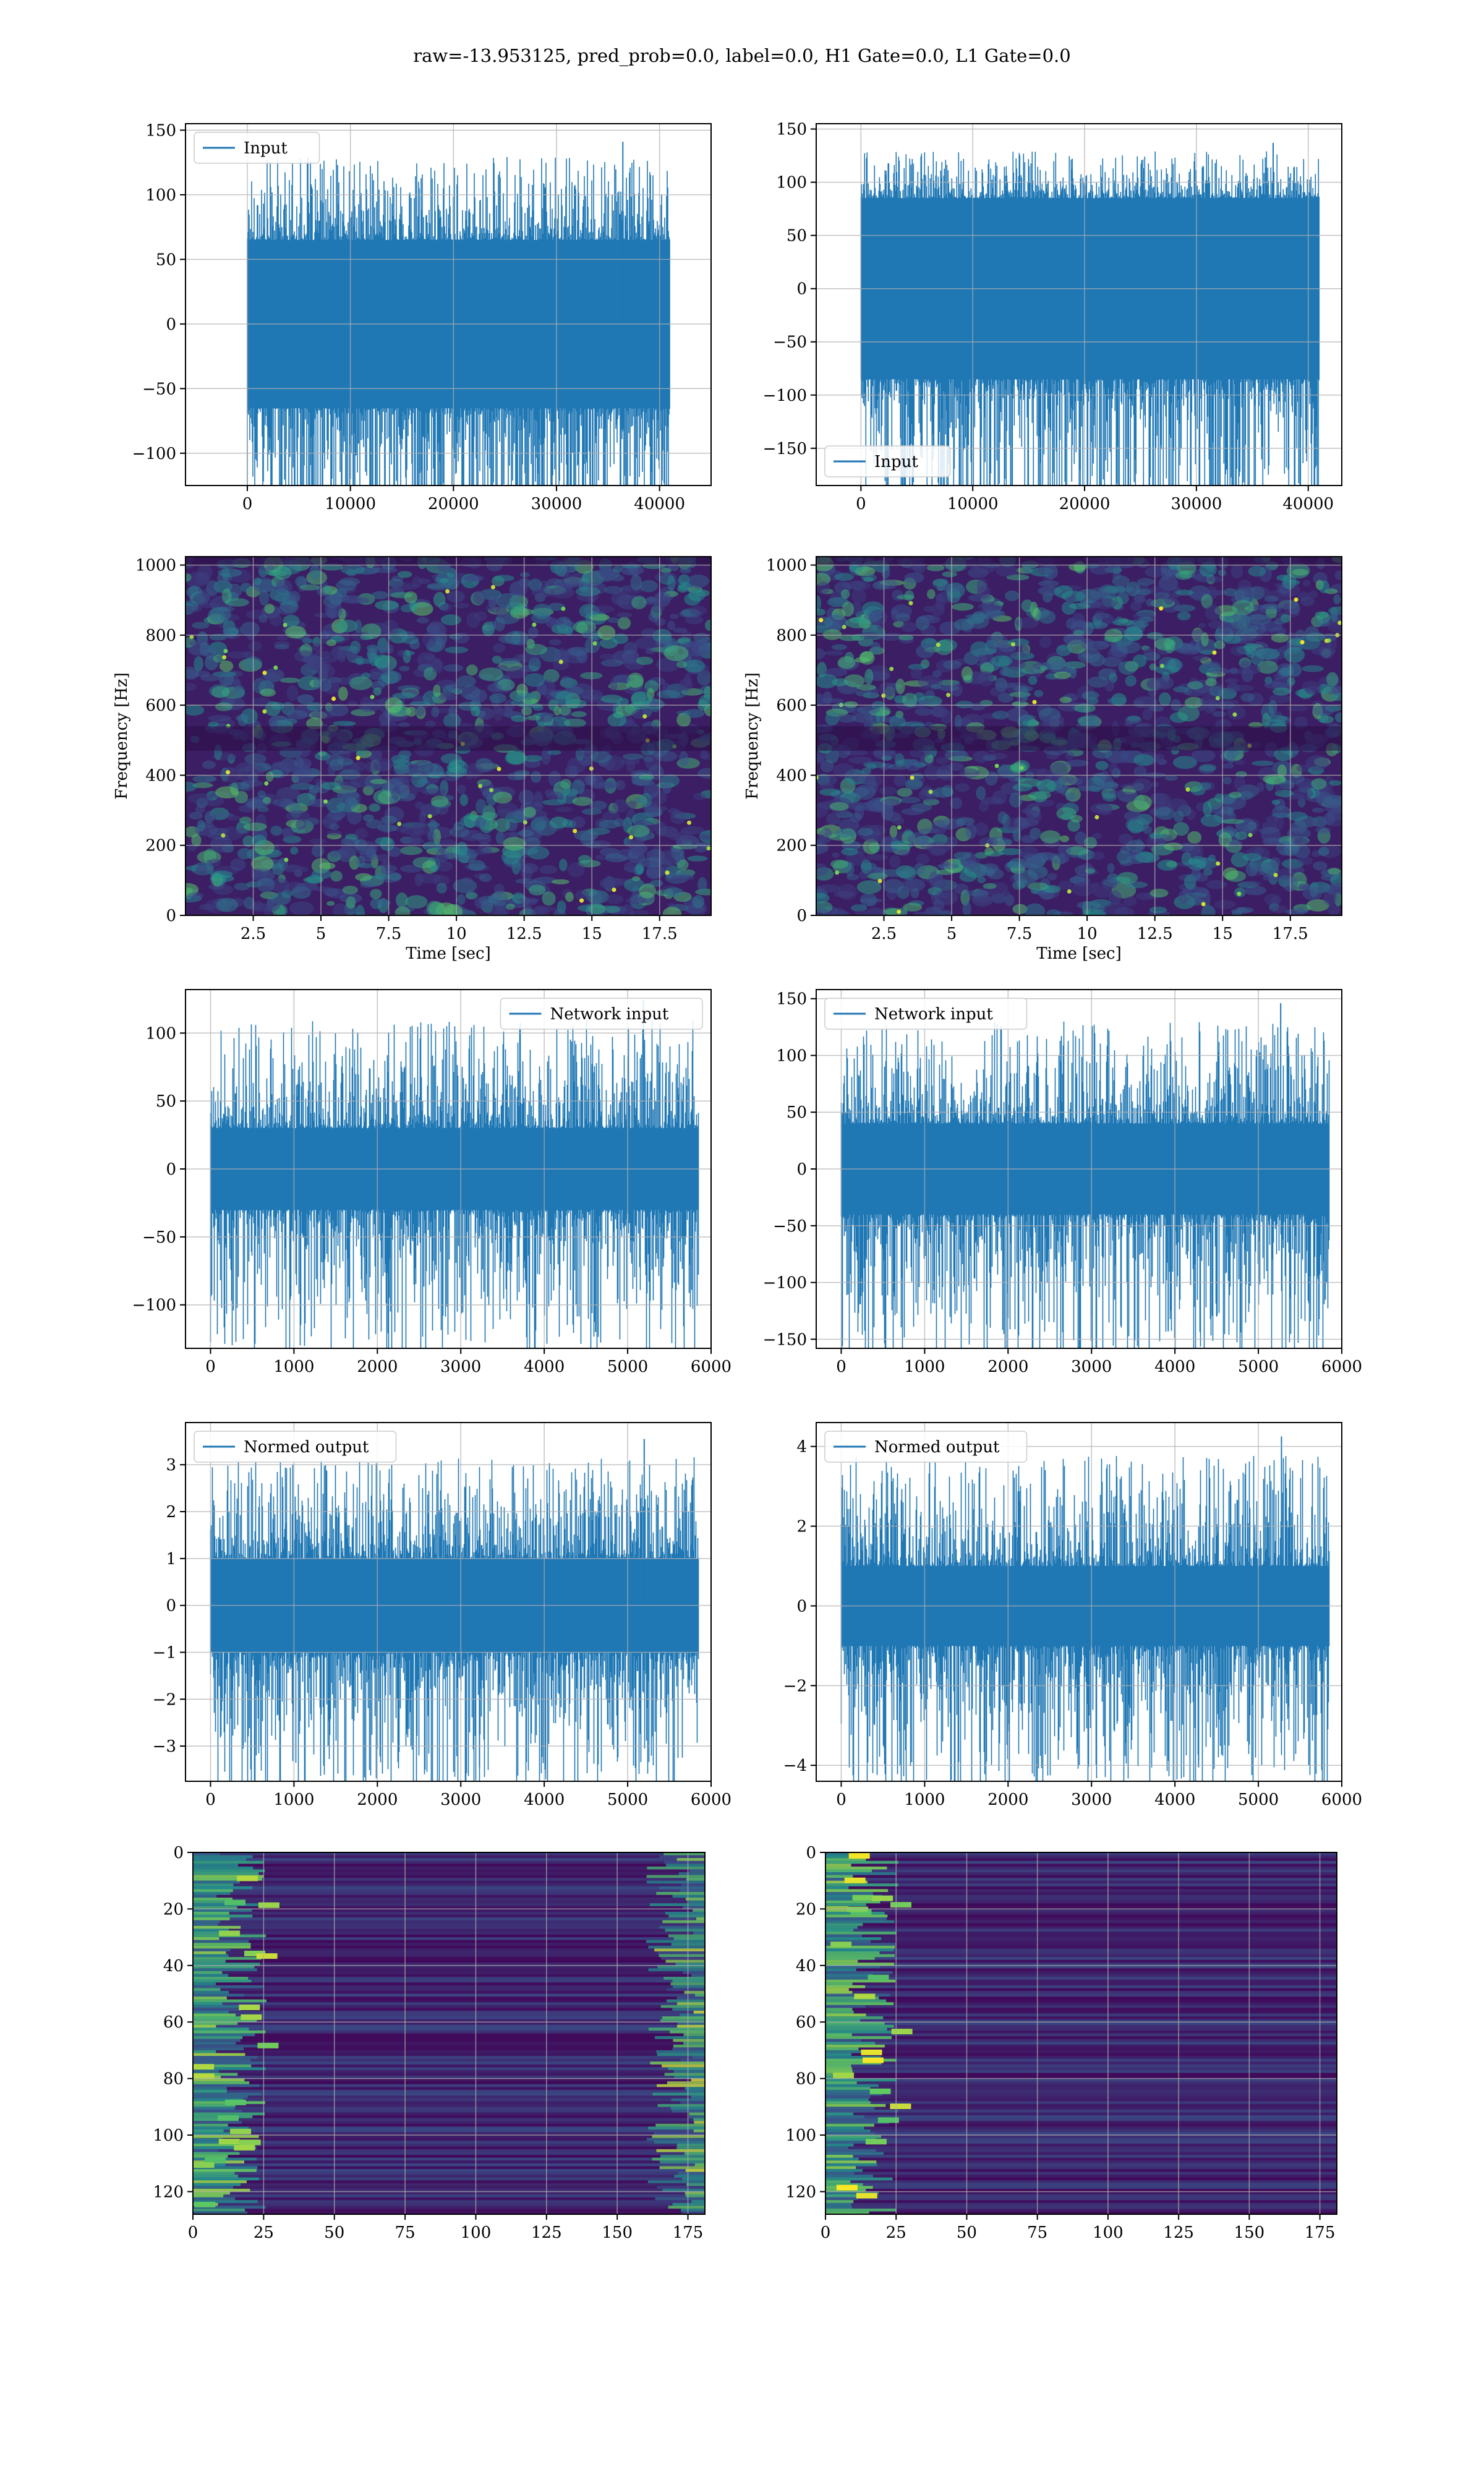  What do you see at coordinates (155, 566) in the screenshot?
I see `spec-left-y-tick-label: 1000` at bounding box center [155, 566].